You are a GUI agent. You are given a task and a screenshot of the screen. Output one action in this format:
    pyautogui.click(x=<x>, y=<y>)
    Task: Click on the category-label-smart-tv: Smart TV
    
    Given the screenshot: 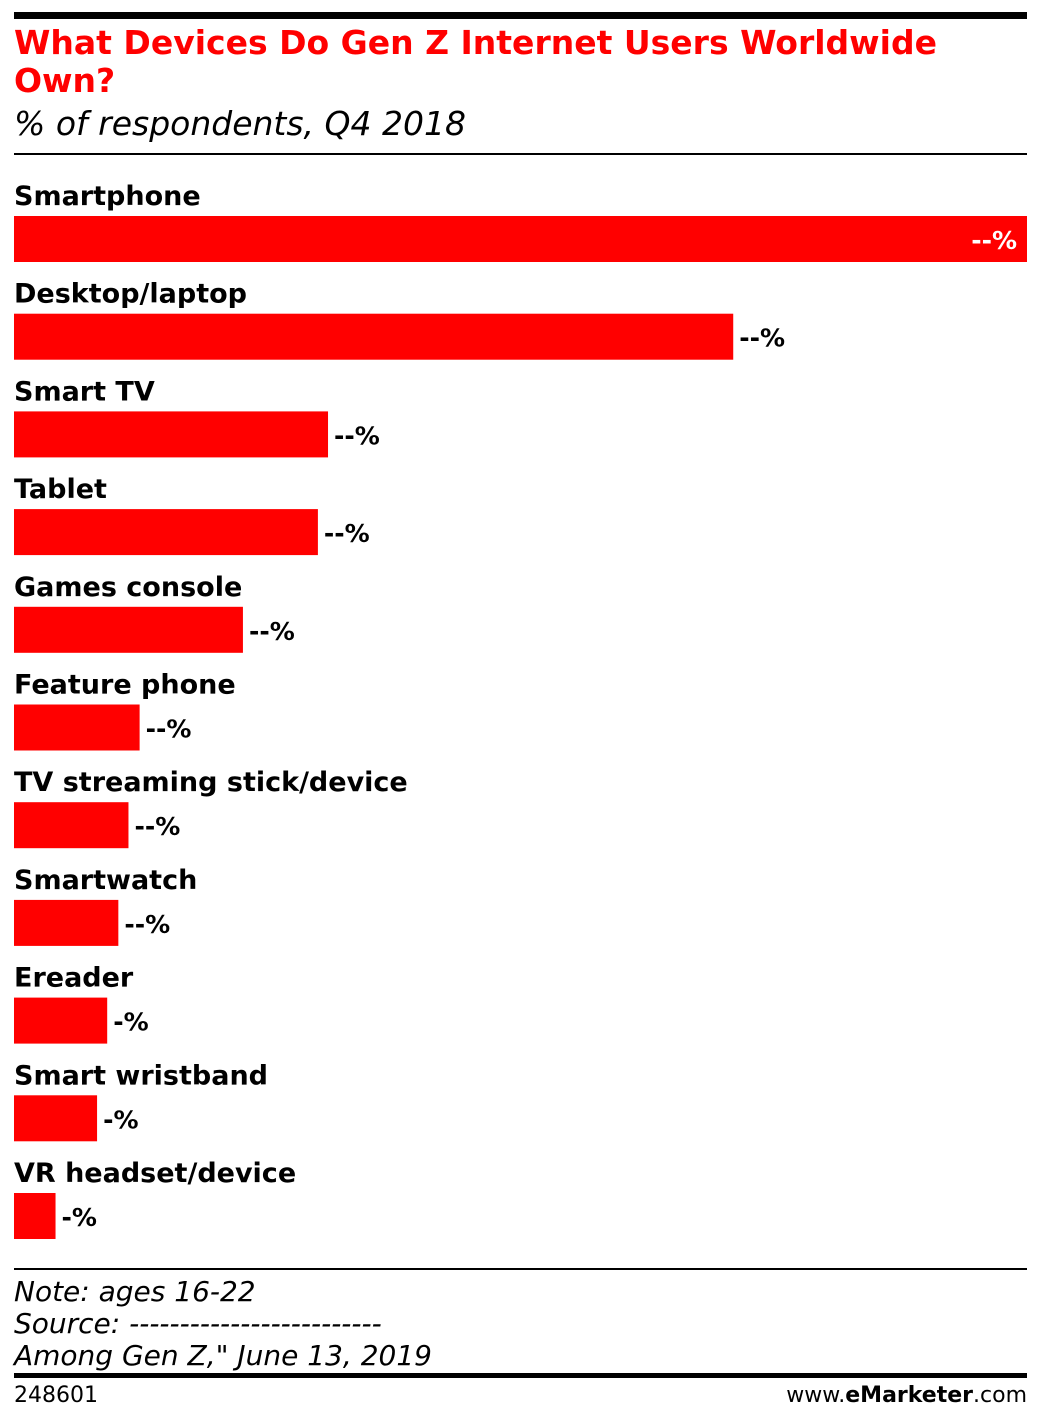 What is the action you would take?
    pyautogui.click(x=84, y=391)
    